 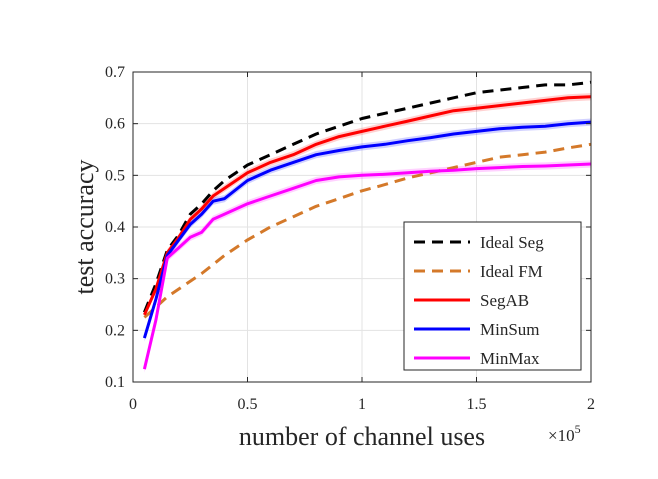 I want to click on legend-label-ideal-fm: Ideal FM, so click(x=511, y=271).